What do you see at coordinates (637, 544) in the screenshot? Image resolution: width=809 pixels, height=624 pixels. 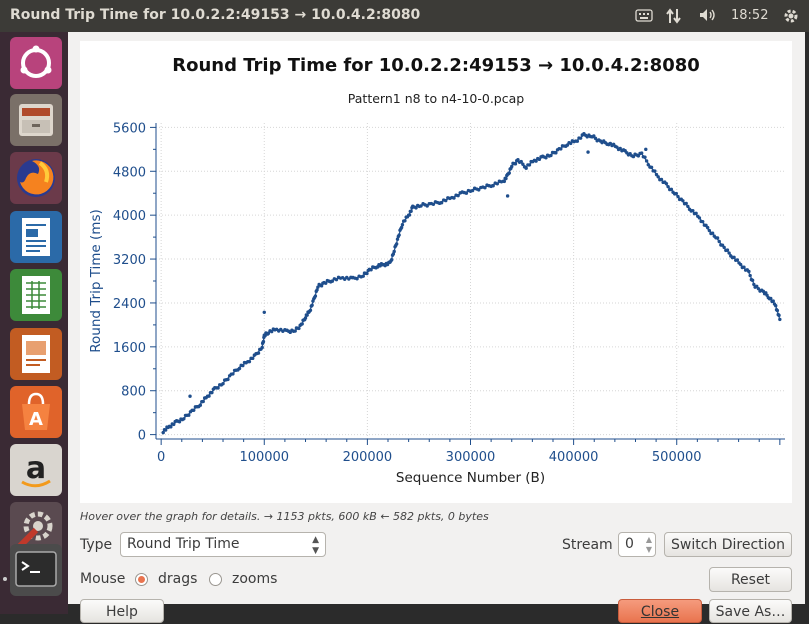 I see `stream-spinbox: 0 ▲ ▼` at bounding box center [637, 544].